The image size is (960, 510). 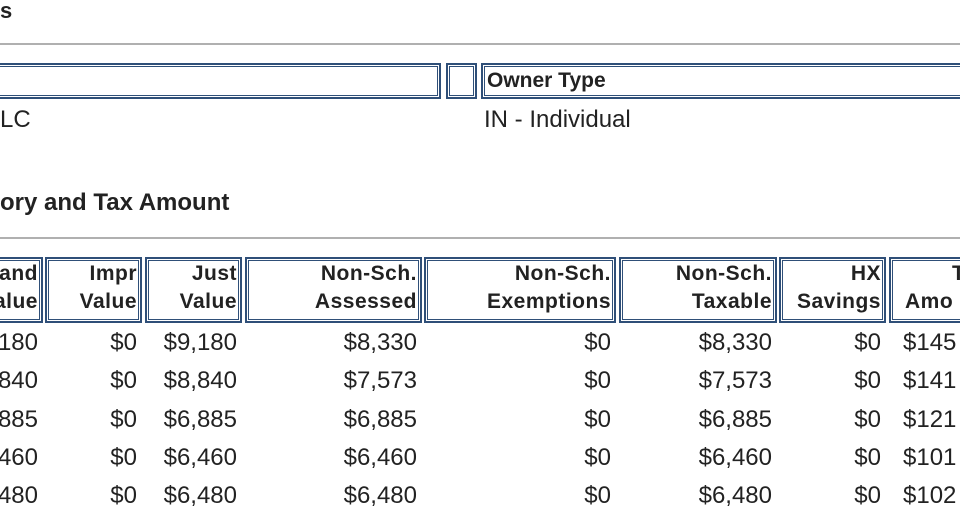 I want to click on header-label: Amo, so click(x=929, y=301).